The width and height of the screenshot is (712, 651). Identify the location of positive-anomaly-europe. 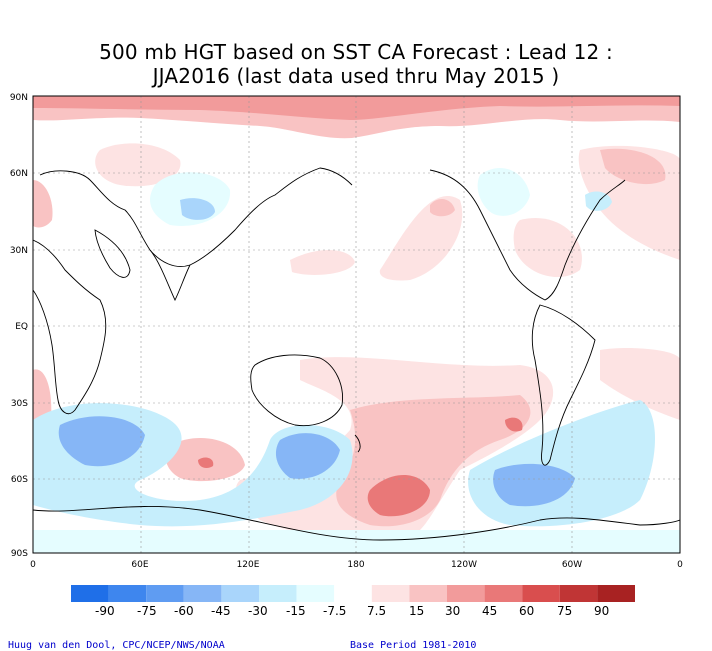
(43, 204).